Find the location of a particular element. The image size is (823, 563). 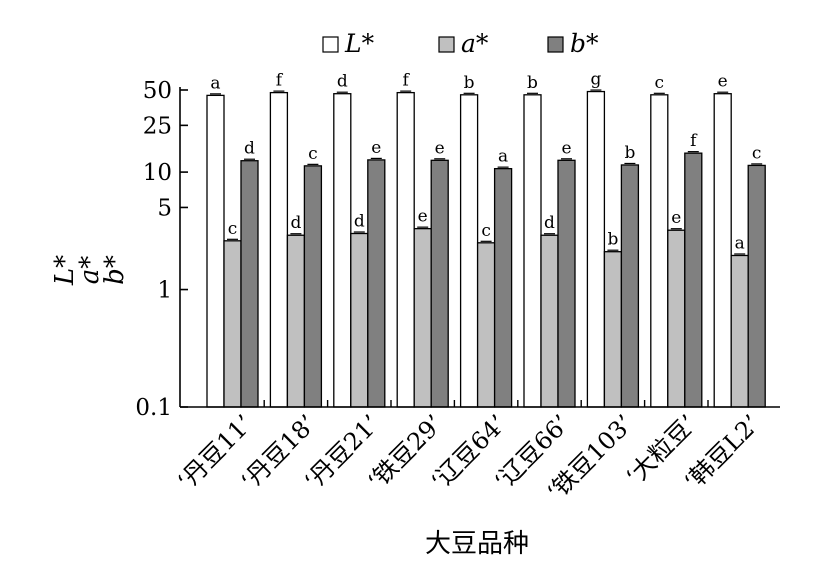

significance-label: g is located at coordinates (595, 80).